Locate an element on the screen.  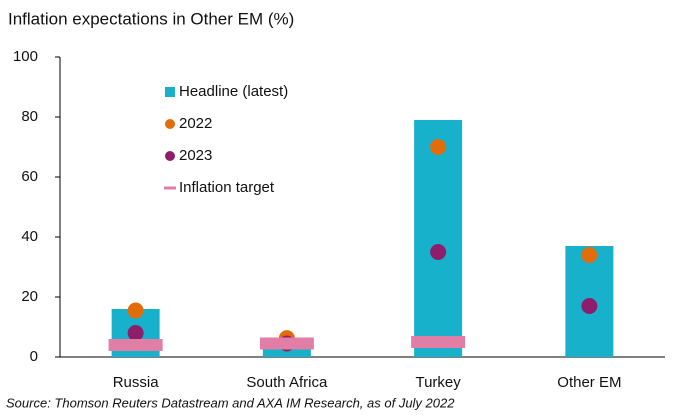
bar is located at coordinates (438, 238).